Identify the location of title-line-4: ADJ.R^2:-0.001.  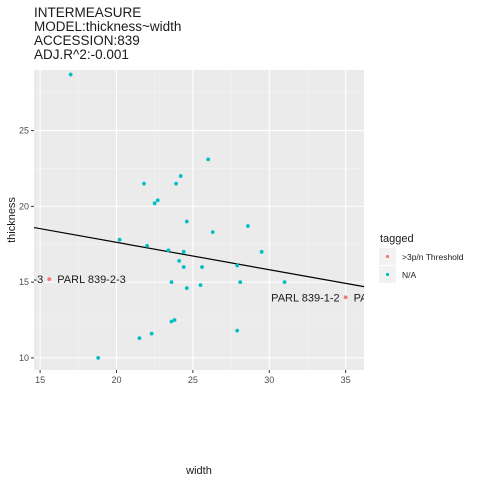
(81, 54).